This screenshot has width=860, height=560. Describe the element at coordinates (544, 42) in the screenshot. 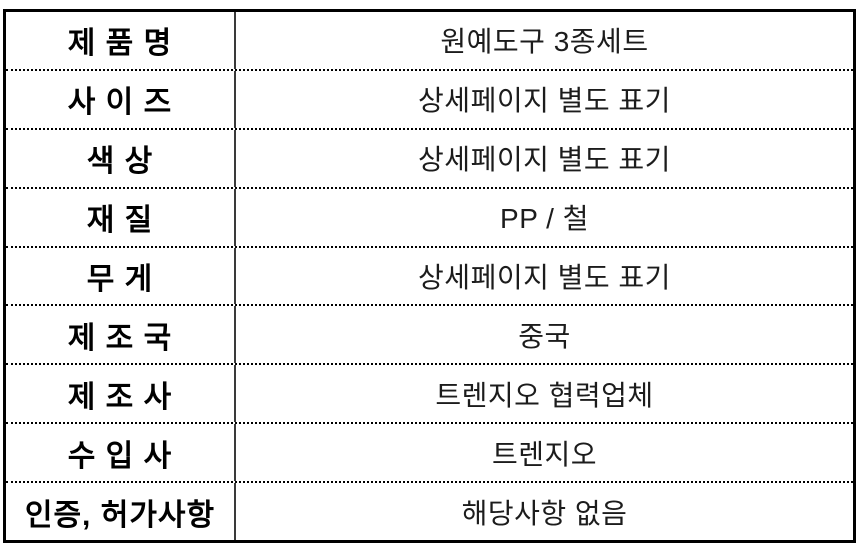

I see `row-value-product-name: 원예도구 3종세트` at that location.